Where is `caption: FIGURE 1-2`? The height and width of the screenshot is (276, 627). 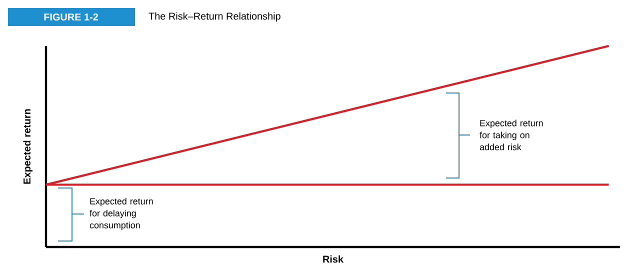
caption: FIGURE 1-2 is located at coordinates (71, 17).